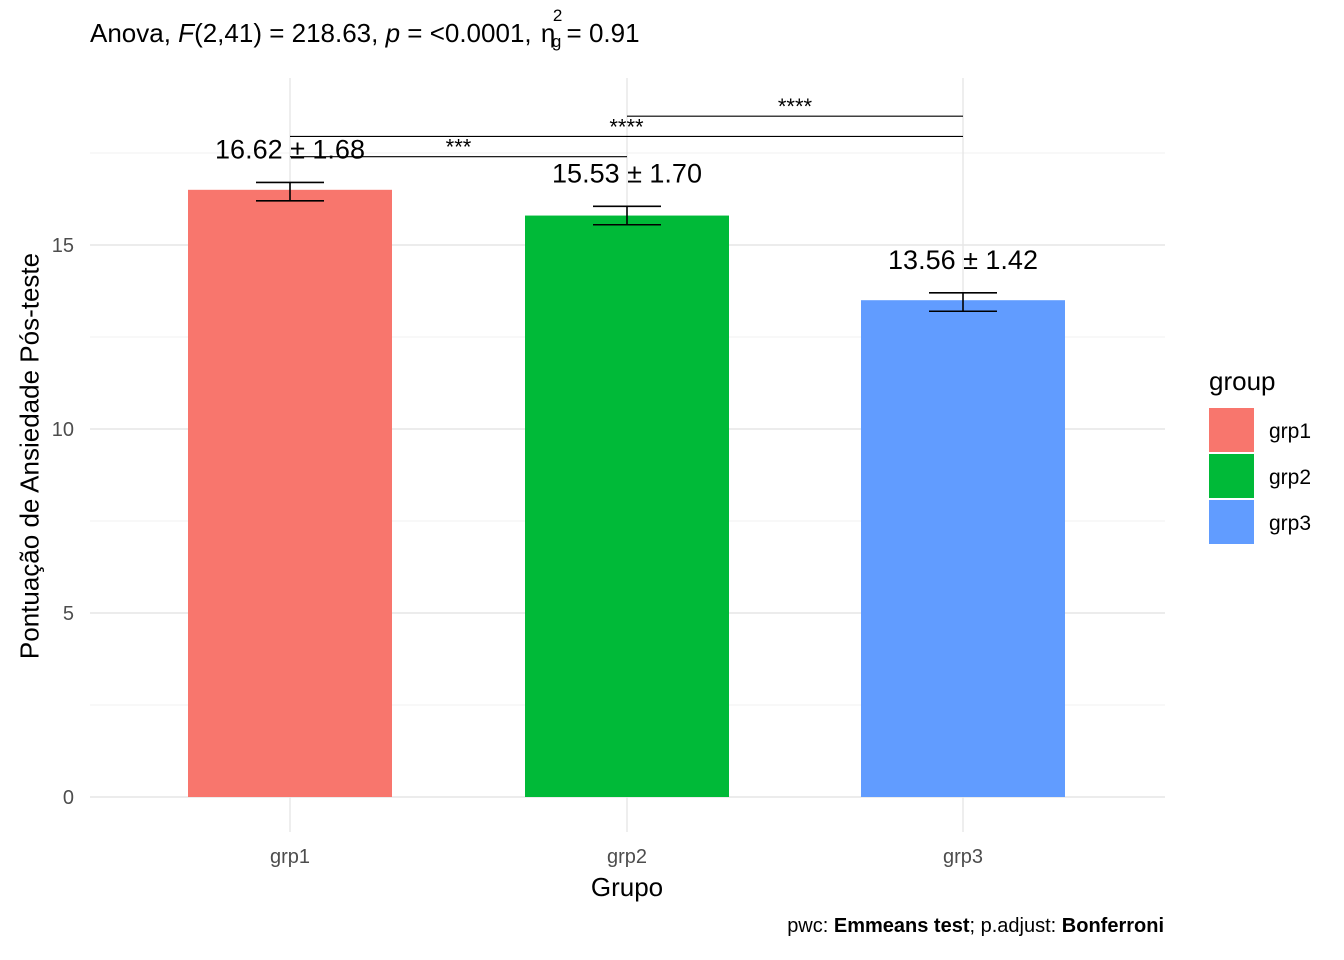 This screenshot has height=960, width=1344. I want to click on y-tick-label: 0, so click(68, 798).